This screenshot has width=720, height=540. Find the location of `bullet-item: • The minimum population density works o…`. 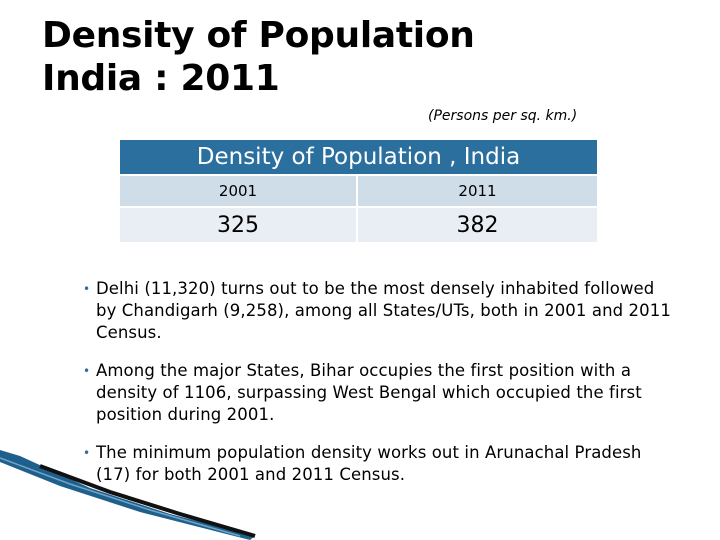

bullet-item: • The minimum population density works o… is located at coordinates (380, 464).